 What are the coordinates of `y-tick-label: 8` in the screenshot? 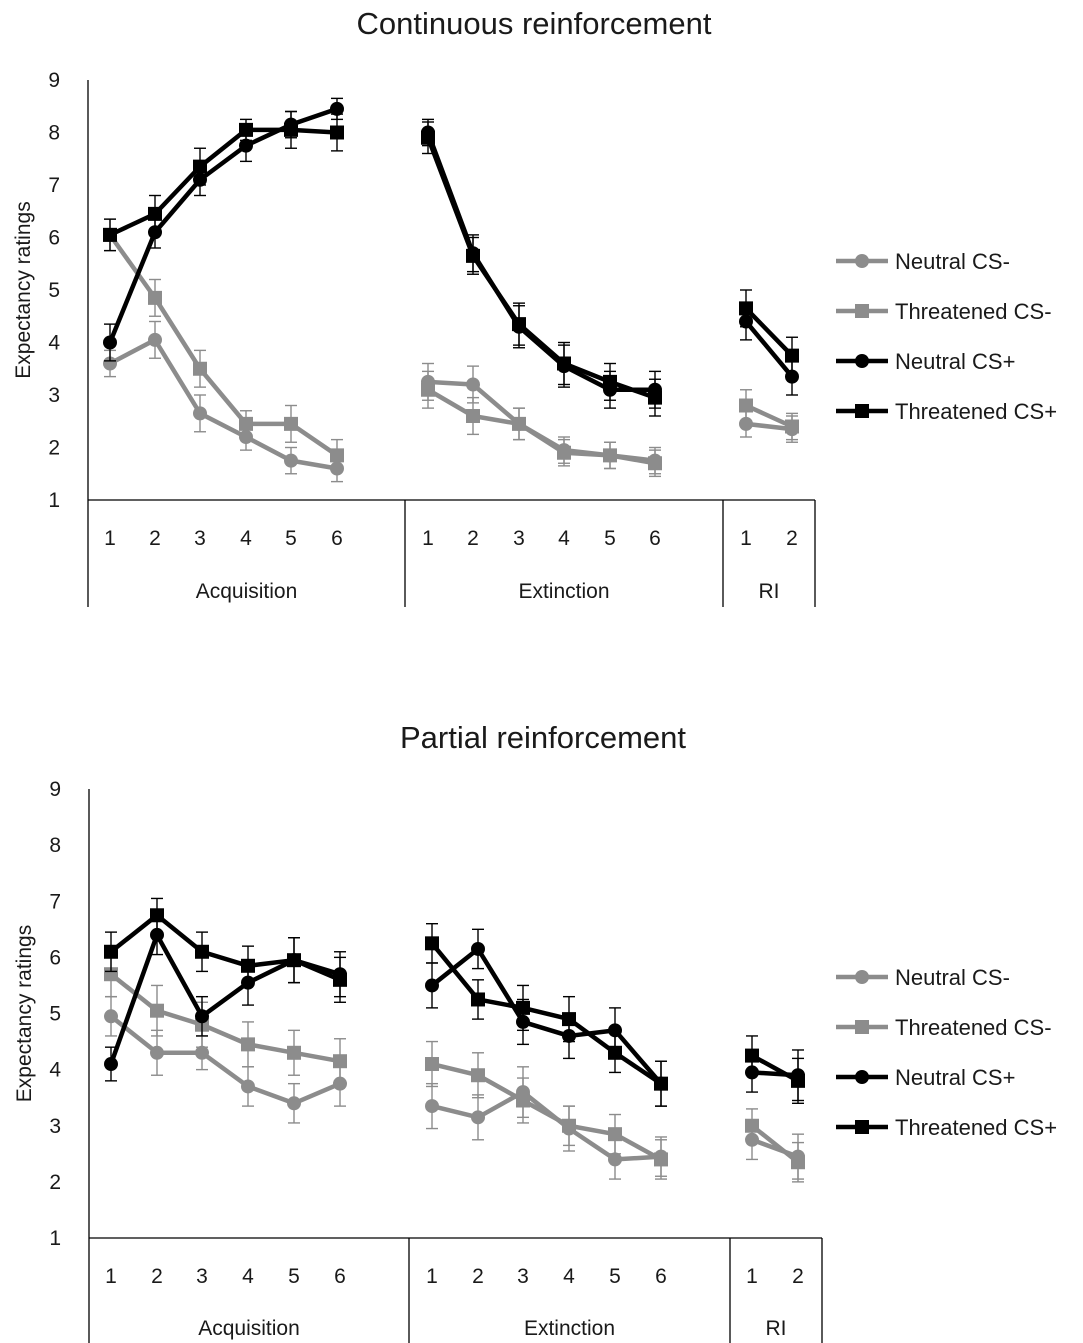 It's located at (54, 133).